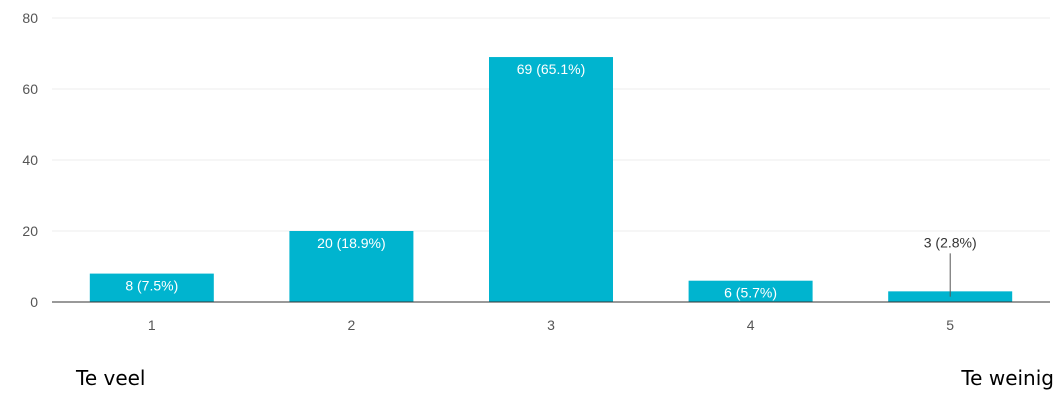 This screenshot has width=1062, height=396. I want to click on y-tick-label: 80, so click(30, 18).